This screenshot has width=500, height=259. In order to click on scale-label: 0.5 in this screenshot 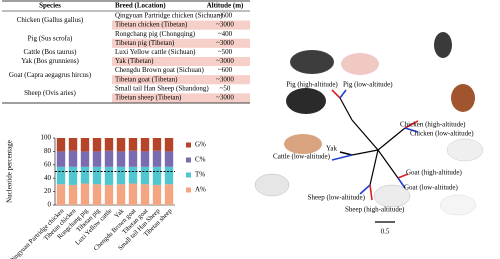, I will do `click(385, 232)`.